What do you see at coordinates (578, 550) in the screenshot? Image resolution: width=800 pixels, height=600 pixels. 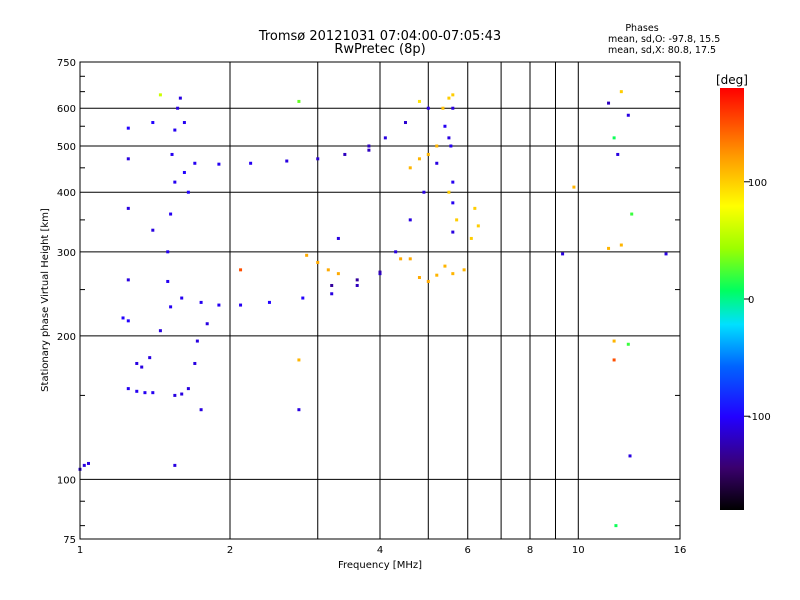 I see `x-tick-label: 10` at bounding box center [578, 550].